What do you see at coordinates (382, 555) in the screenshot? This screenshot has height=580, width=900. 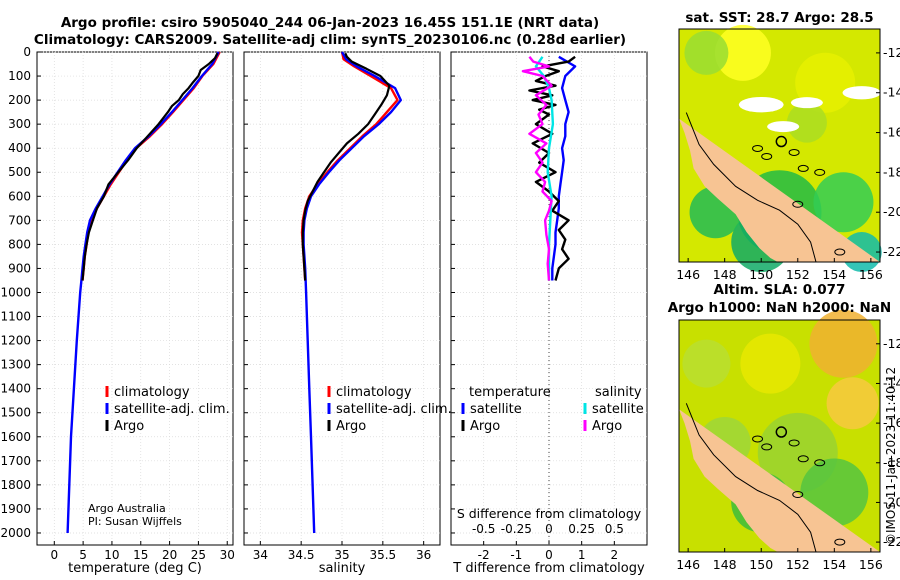 I see `x-tick-label: 35.5` at bounding box center [382, 555].